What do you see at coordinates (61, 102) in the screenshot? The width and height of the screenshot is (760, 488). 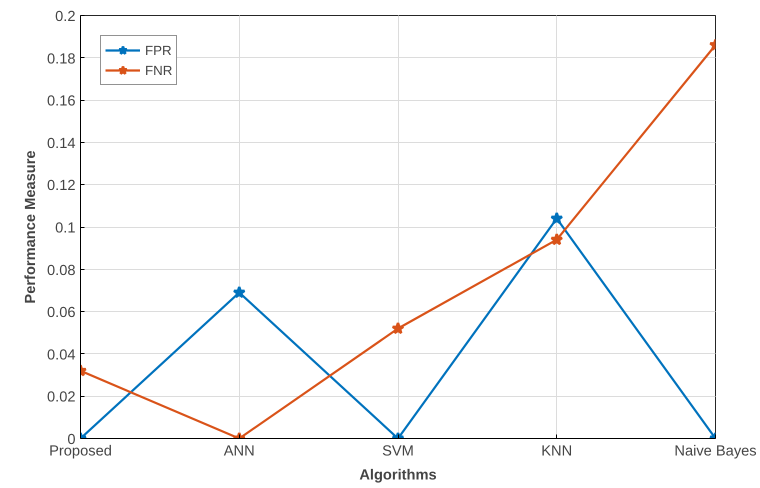 I see `y-tick-label: 0.16` at bounding box center [61, 102].